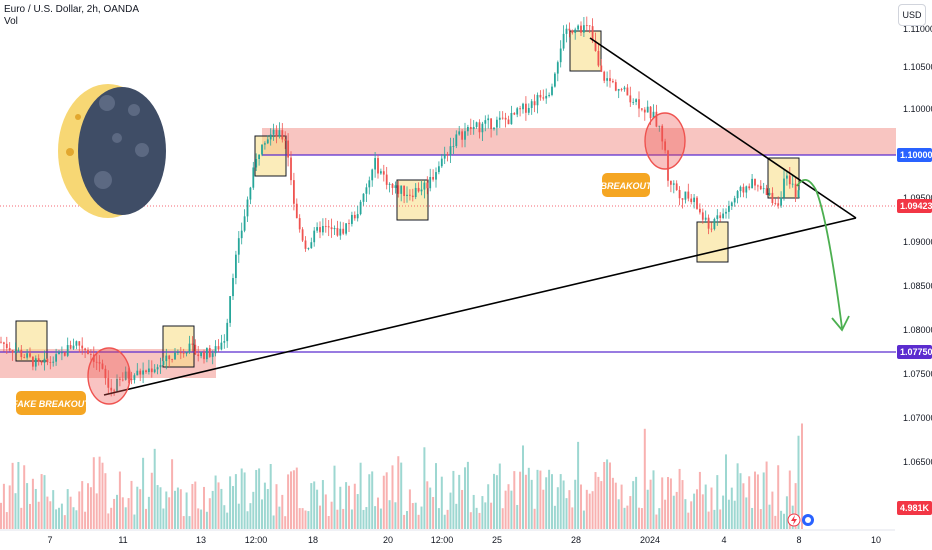 Image resolution: width=932 pixels, height=550 pixels. I want to click on time-tick: 13, so click(201, 540).